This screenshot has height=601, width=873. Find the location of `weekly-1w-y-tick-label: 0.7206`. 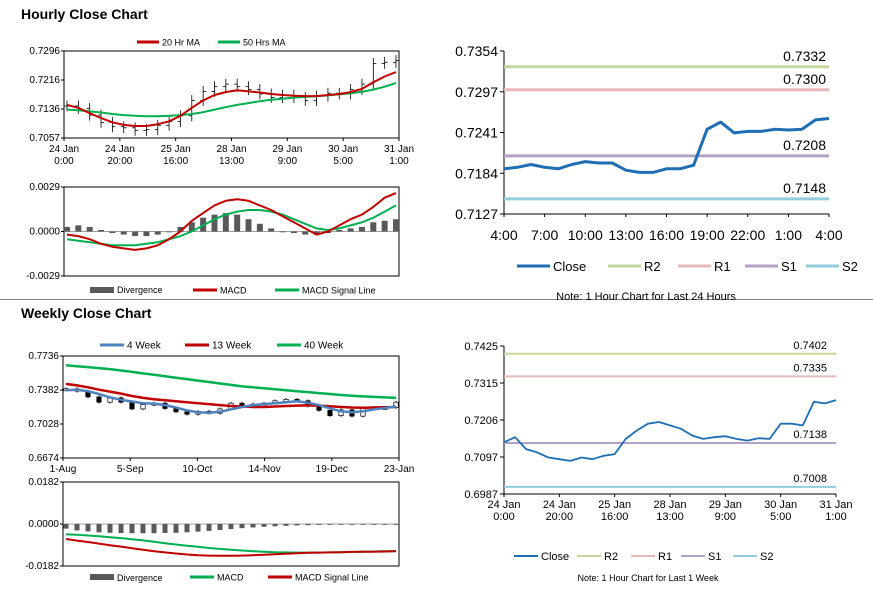

weekly-1w-y-tick-label: 0.7206 is located at coordinates (481, 421).